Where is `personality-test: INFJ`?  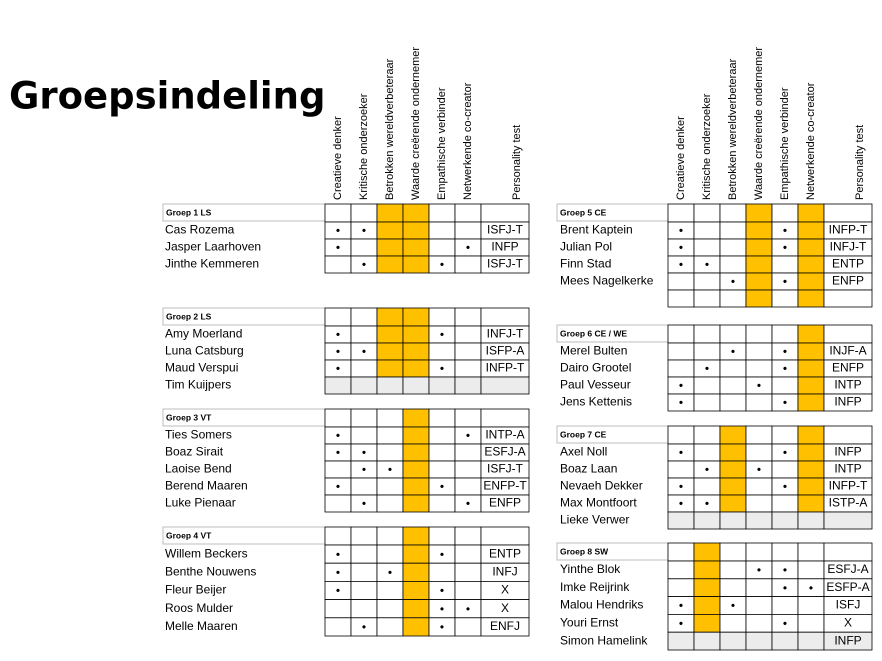 personality-test: INFJ is located at coordinates (504, 571).